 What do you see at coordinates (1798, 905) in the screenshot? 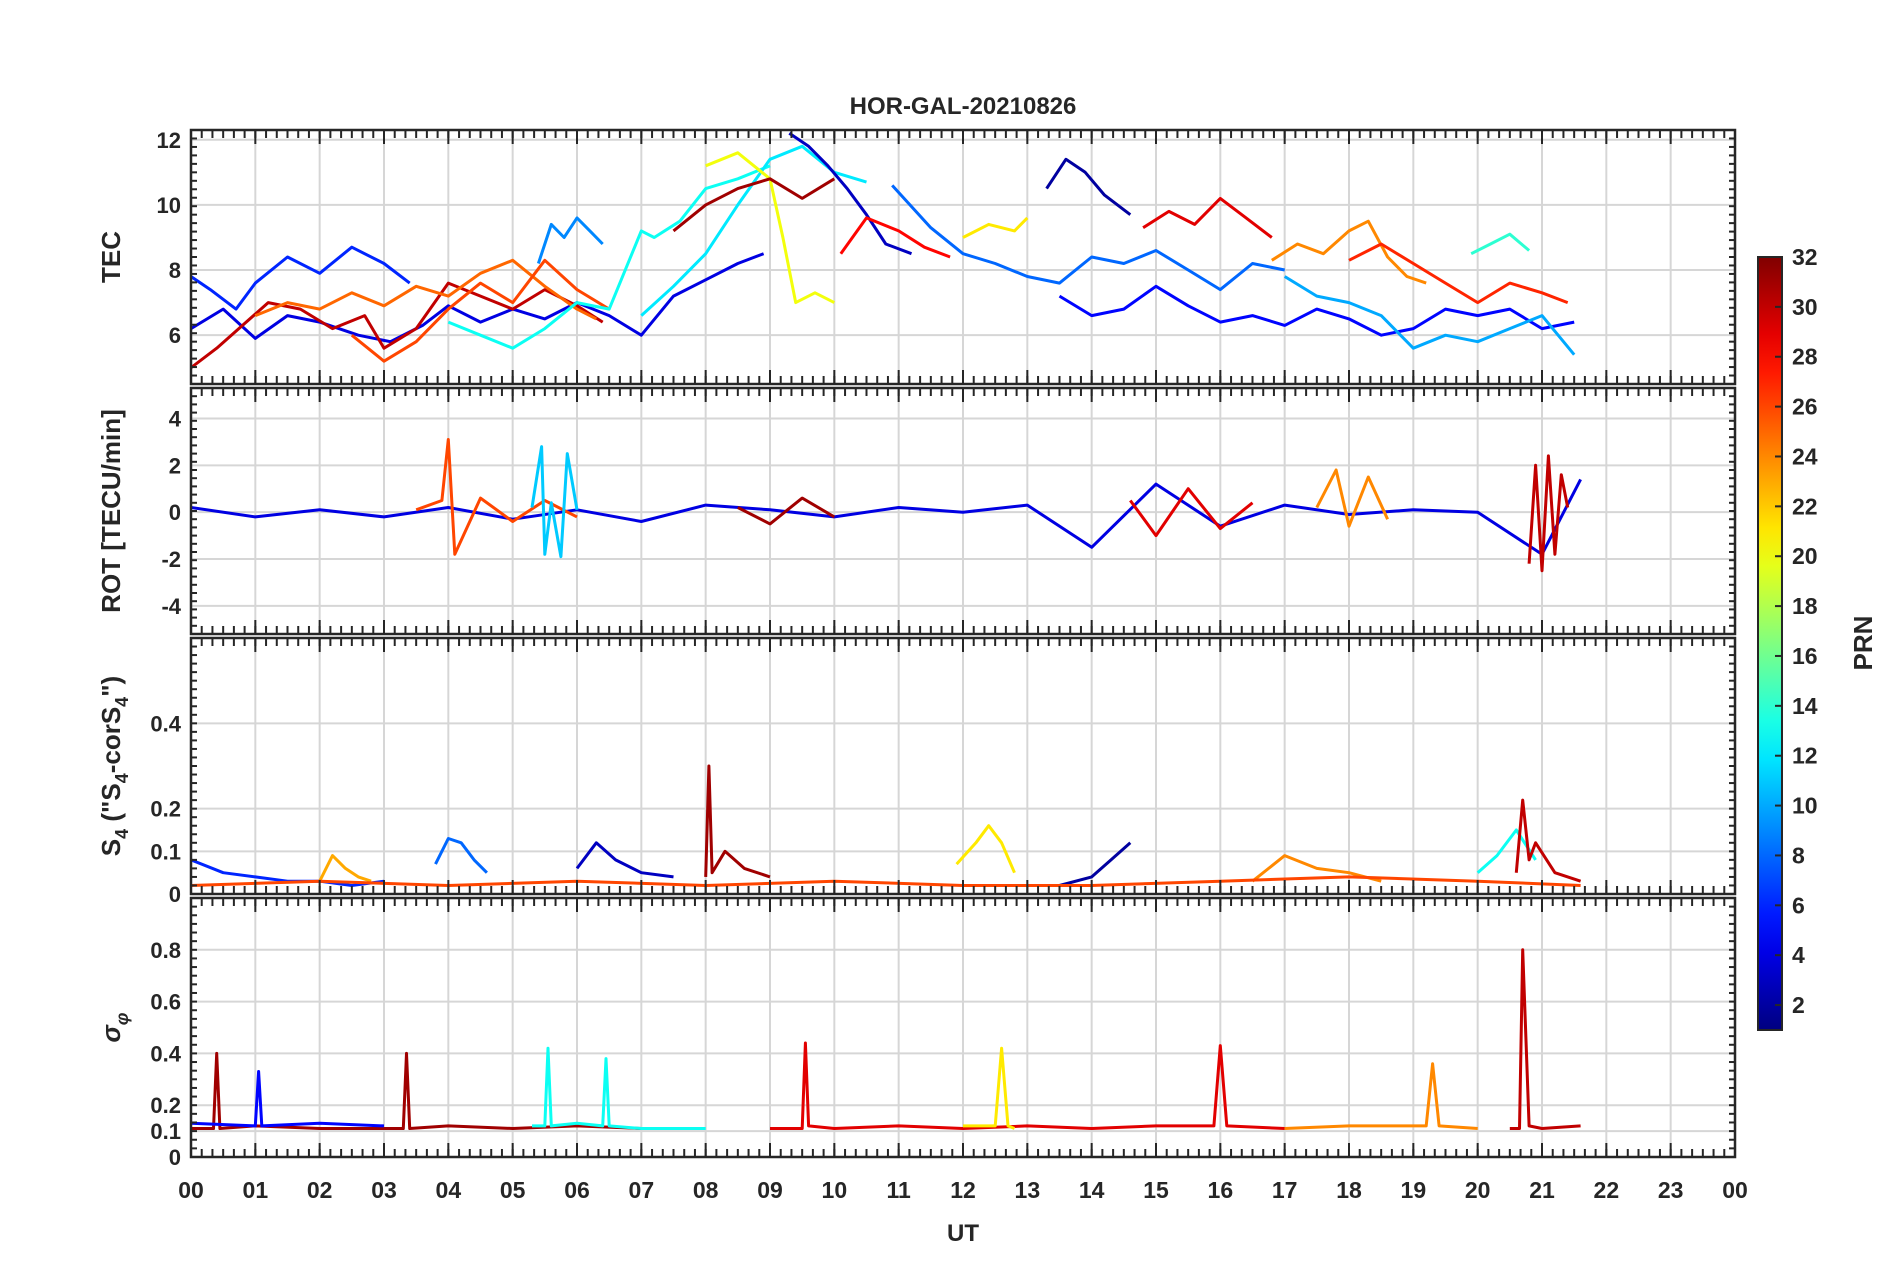
I see `colorbar-tick-label: 6` at bounding box center [1798, 905].